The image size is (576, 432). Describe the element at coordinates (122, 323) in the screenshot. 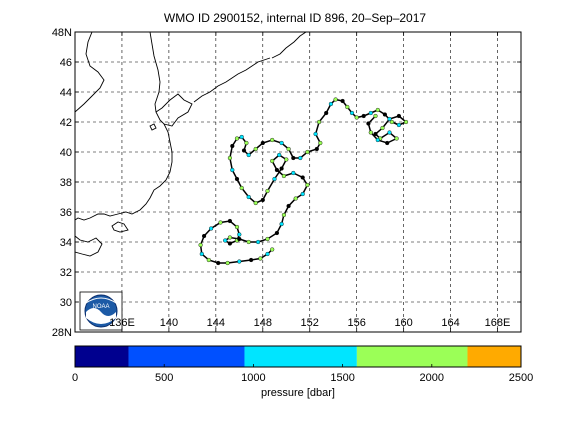

I see `x-tick-label: 136E` at that location.